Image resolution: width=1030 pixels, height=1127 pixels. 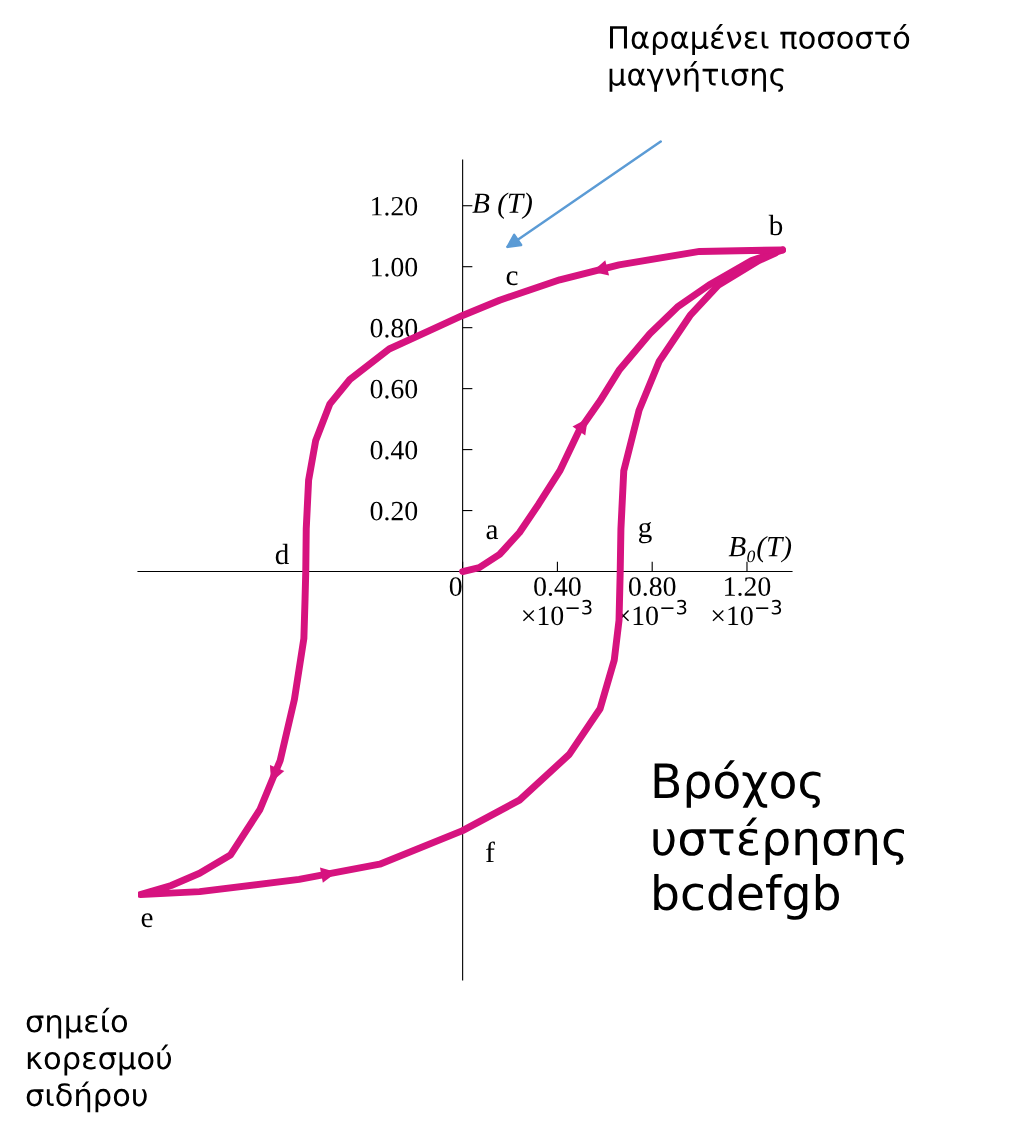 I want to click on x-tick-label: 0.40 ×10$^{−3}$, so click(x=557, y=601).